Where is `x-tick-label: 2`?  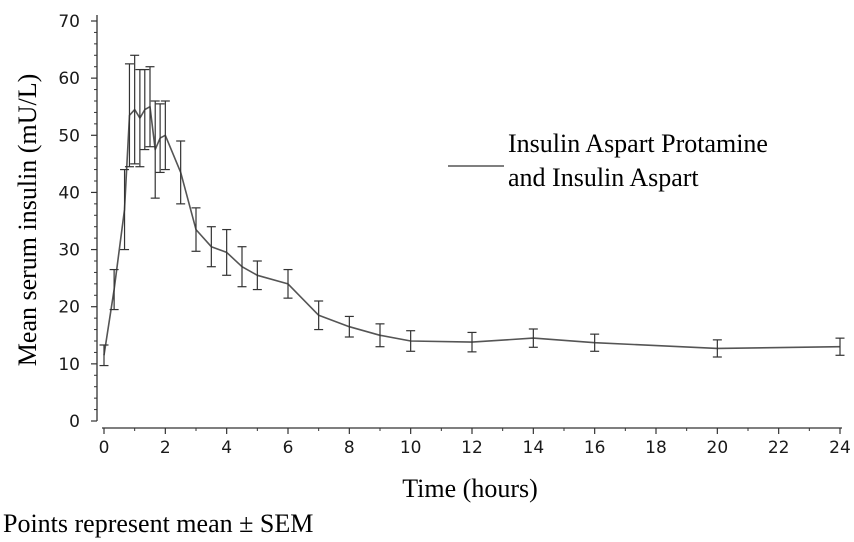 x-tick-label: 2 is located at coordinates (165, 448).